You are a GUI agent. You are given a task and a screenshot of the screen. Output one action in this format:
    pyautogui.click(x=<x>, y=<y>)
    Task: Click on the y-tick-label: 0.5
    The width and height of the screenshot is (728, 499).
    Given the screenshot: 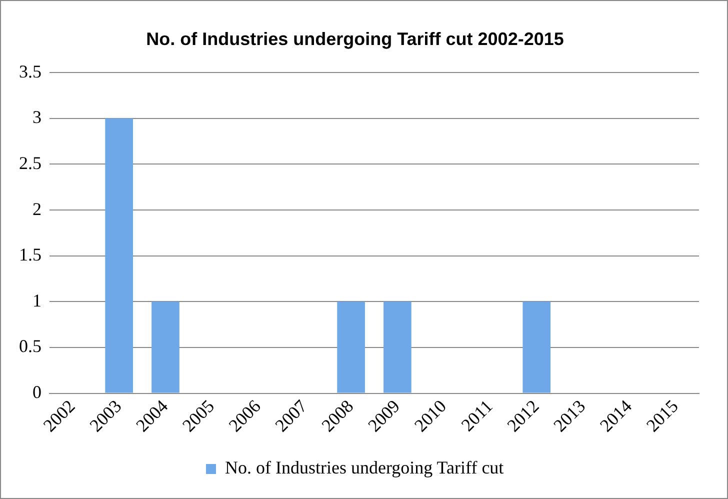 What is the action you would take?
    pyautogui.click(x=30, y=346)
    